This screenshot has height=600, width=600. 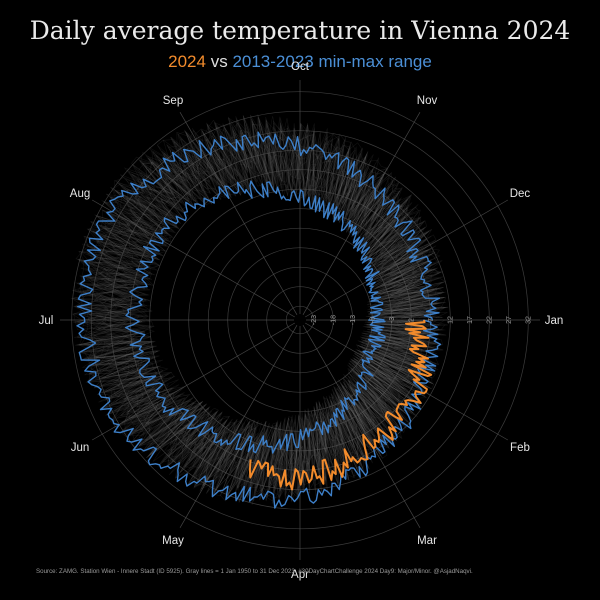 What do you see at coordinates (528, 320) in the screenshot?
I see `radial-tick-label: 32` at bounding box center [528, 320].